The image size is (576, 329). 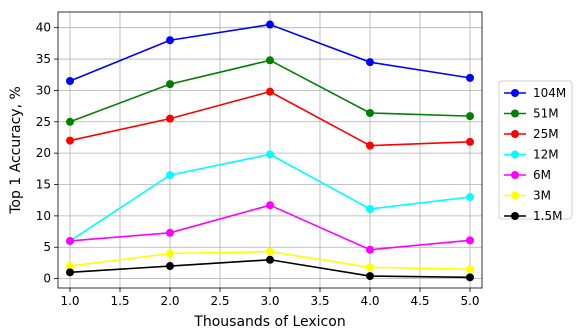 What do you see at coordinates (546, 155) in the screenshot?
I see `legend-label: 12M` at bounding box center [546, 155].